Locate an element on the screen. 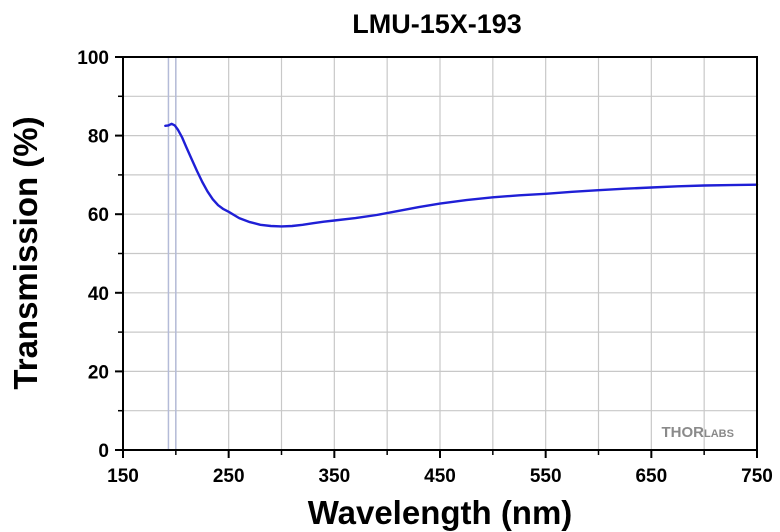 Image resolution: width=780 pixels, height=532 pixels. x-tick-label: 250 is located at coordinates (229, 476).